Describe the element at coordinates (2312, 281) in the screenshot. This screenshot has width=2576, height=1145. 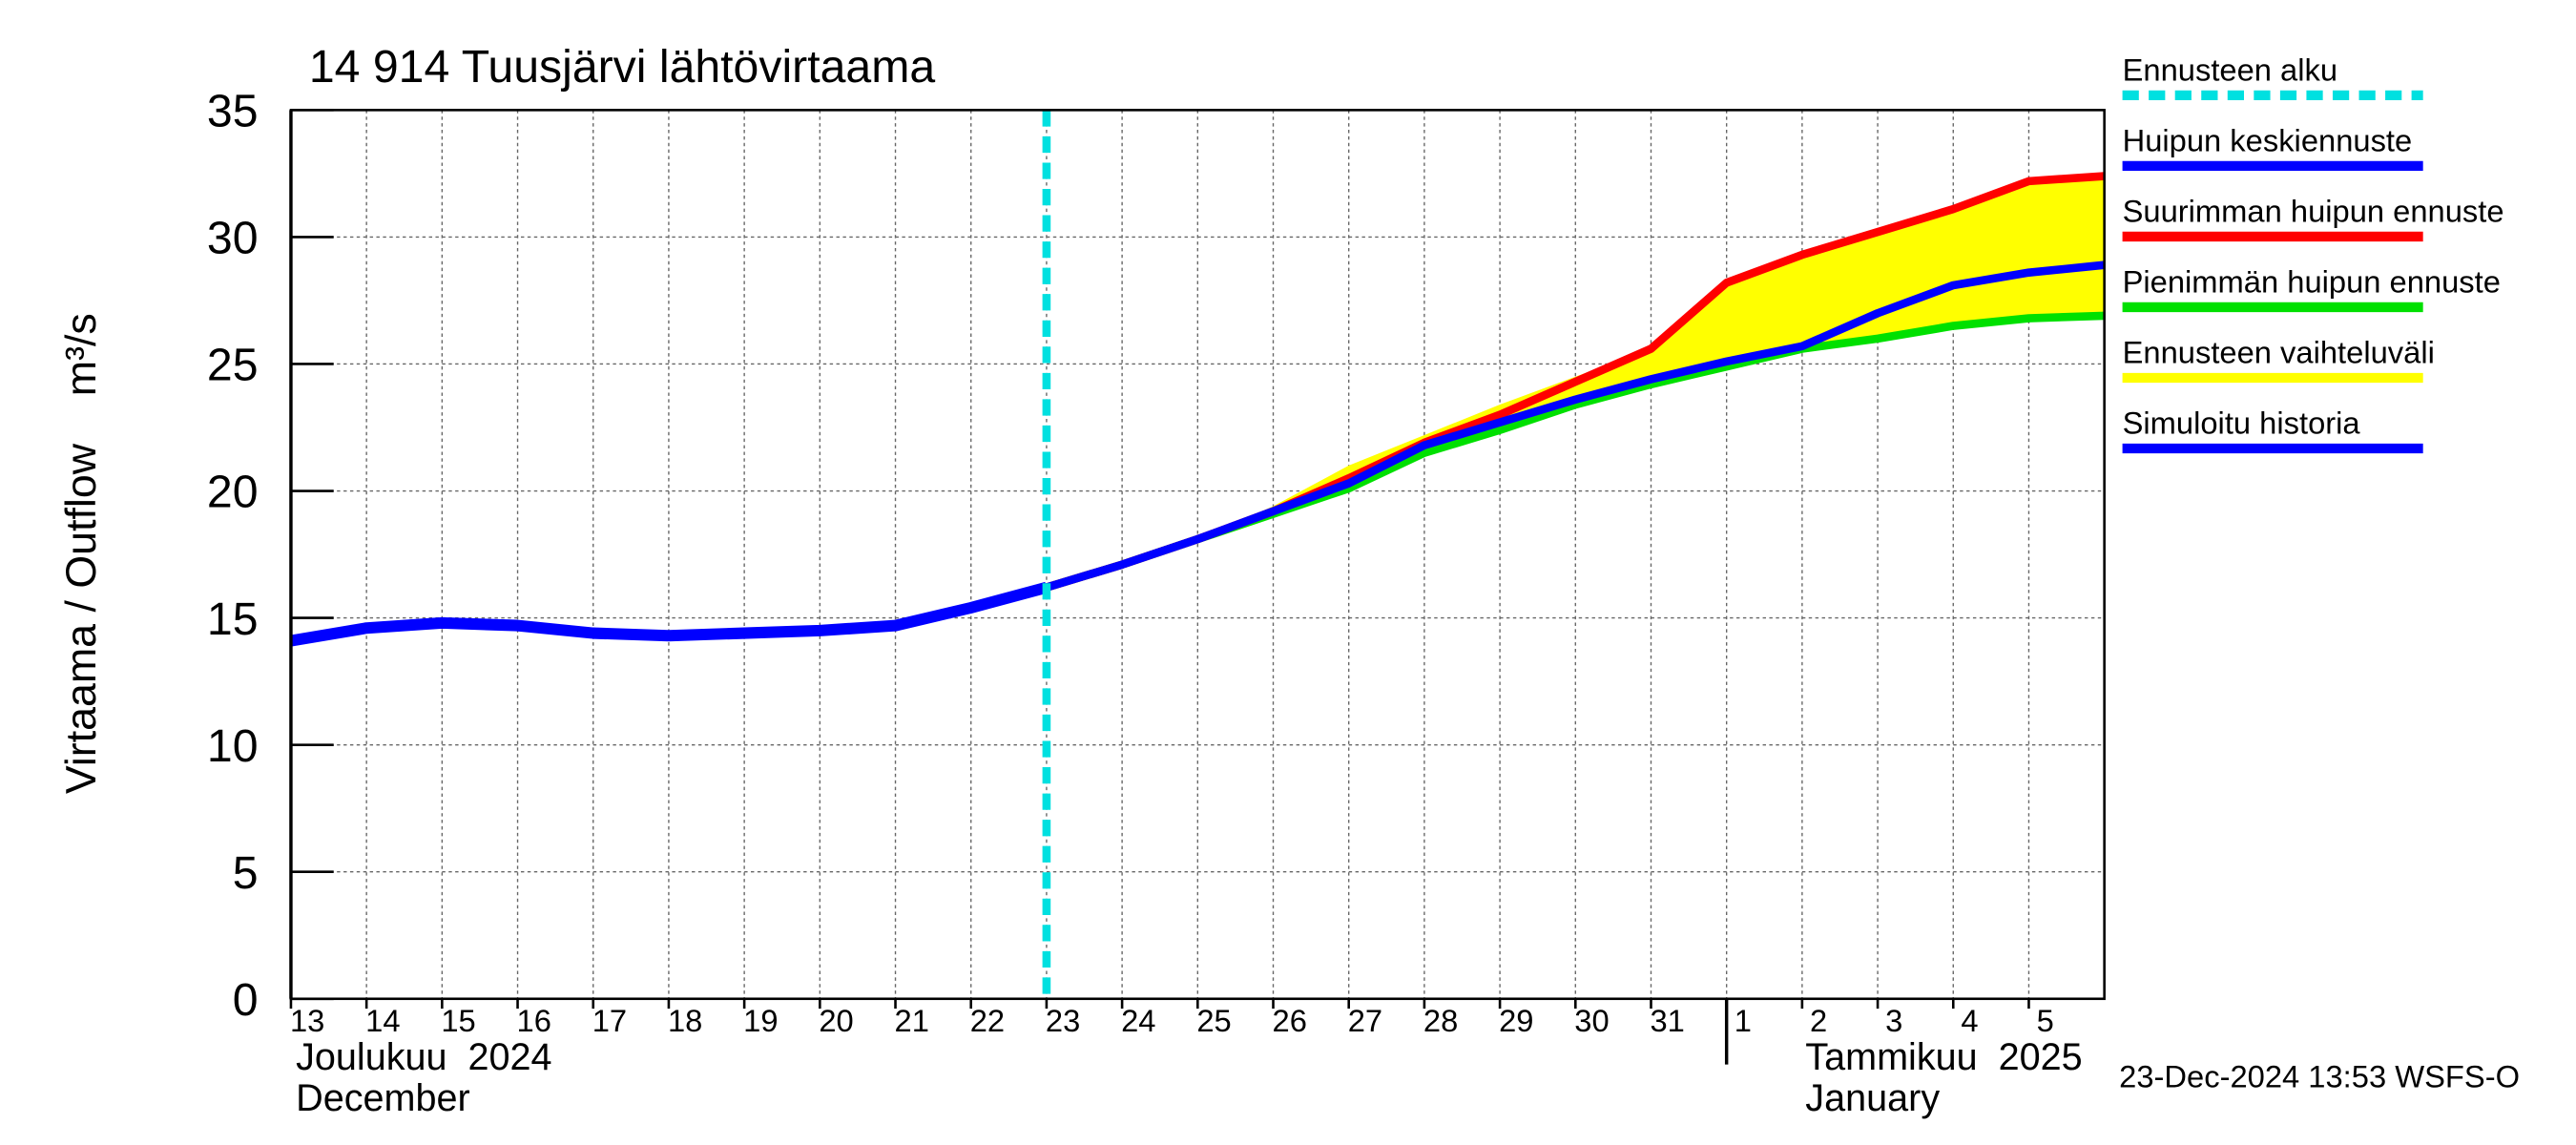
I see `legend-label: Pienimmän huipun ennuste` at that location.